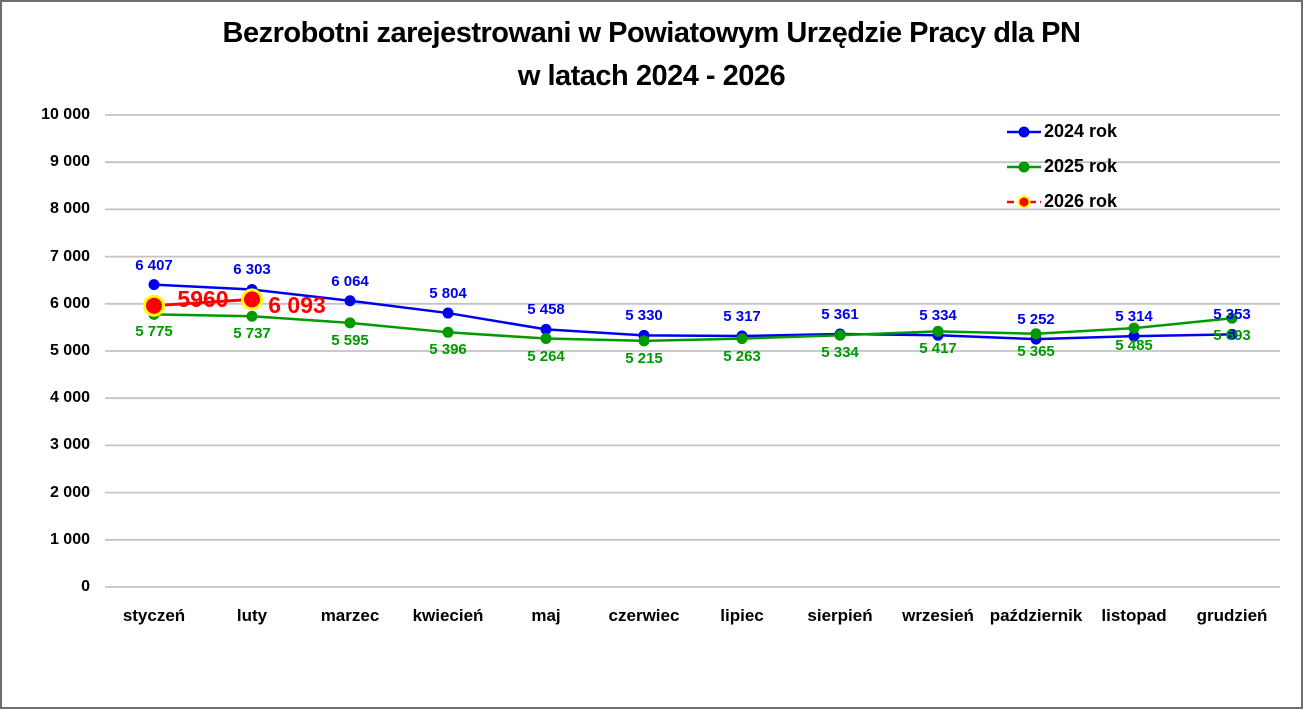  Describe the element at coordinates (69, 162) in the screenshot. I see `y-tick-label: 9 000` at that location.